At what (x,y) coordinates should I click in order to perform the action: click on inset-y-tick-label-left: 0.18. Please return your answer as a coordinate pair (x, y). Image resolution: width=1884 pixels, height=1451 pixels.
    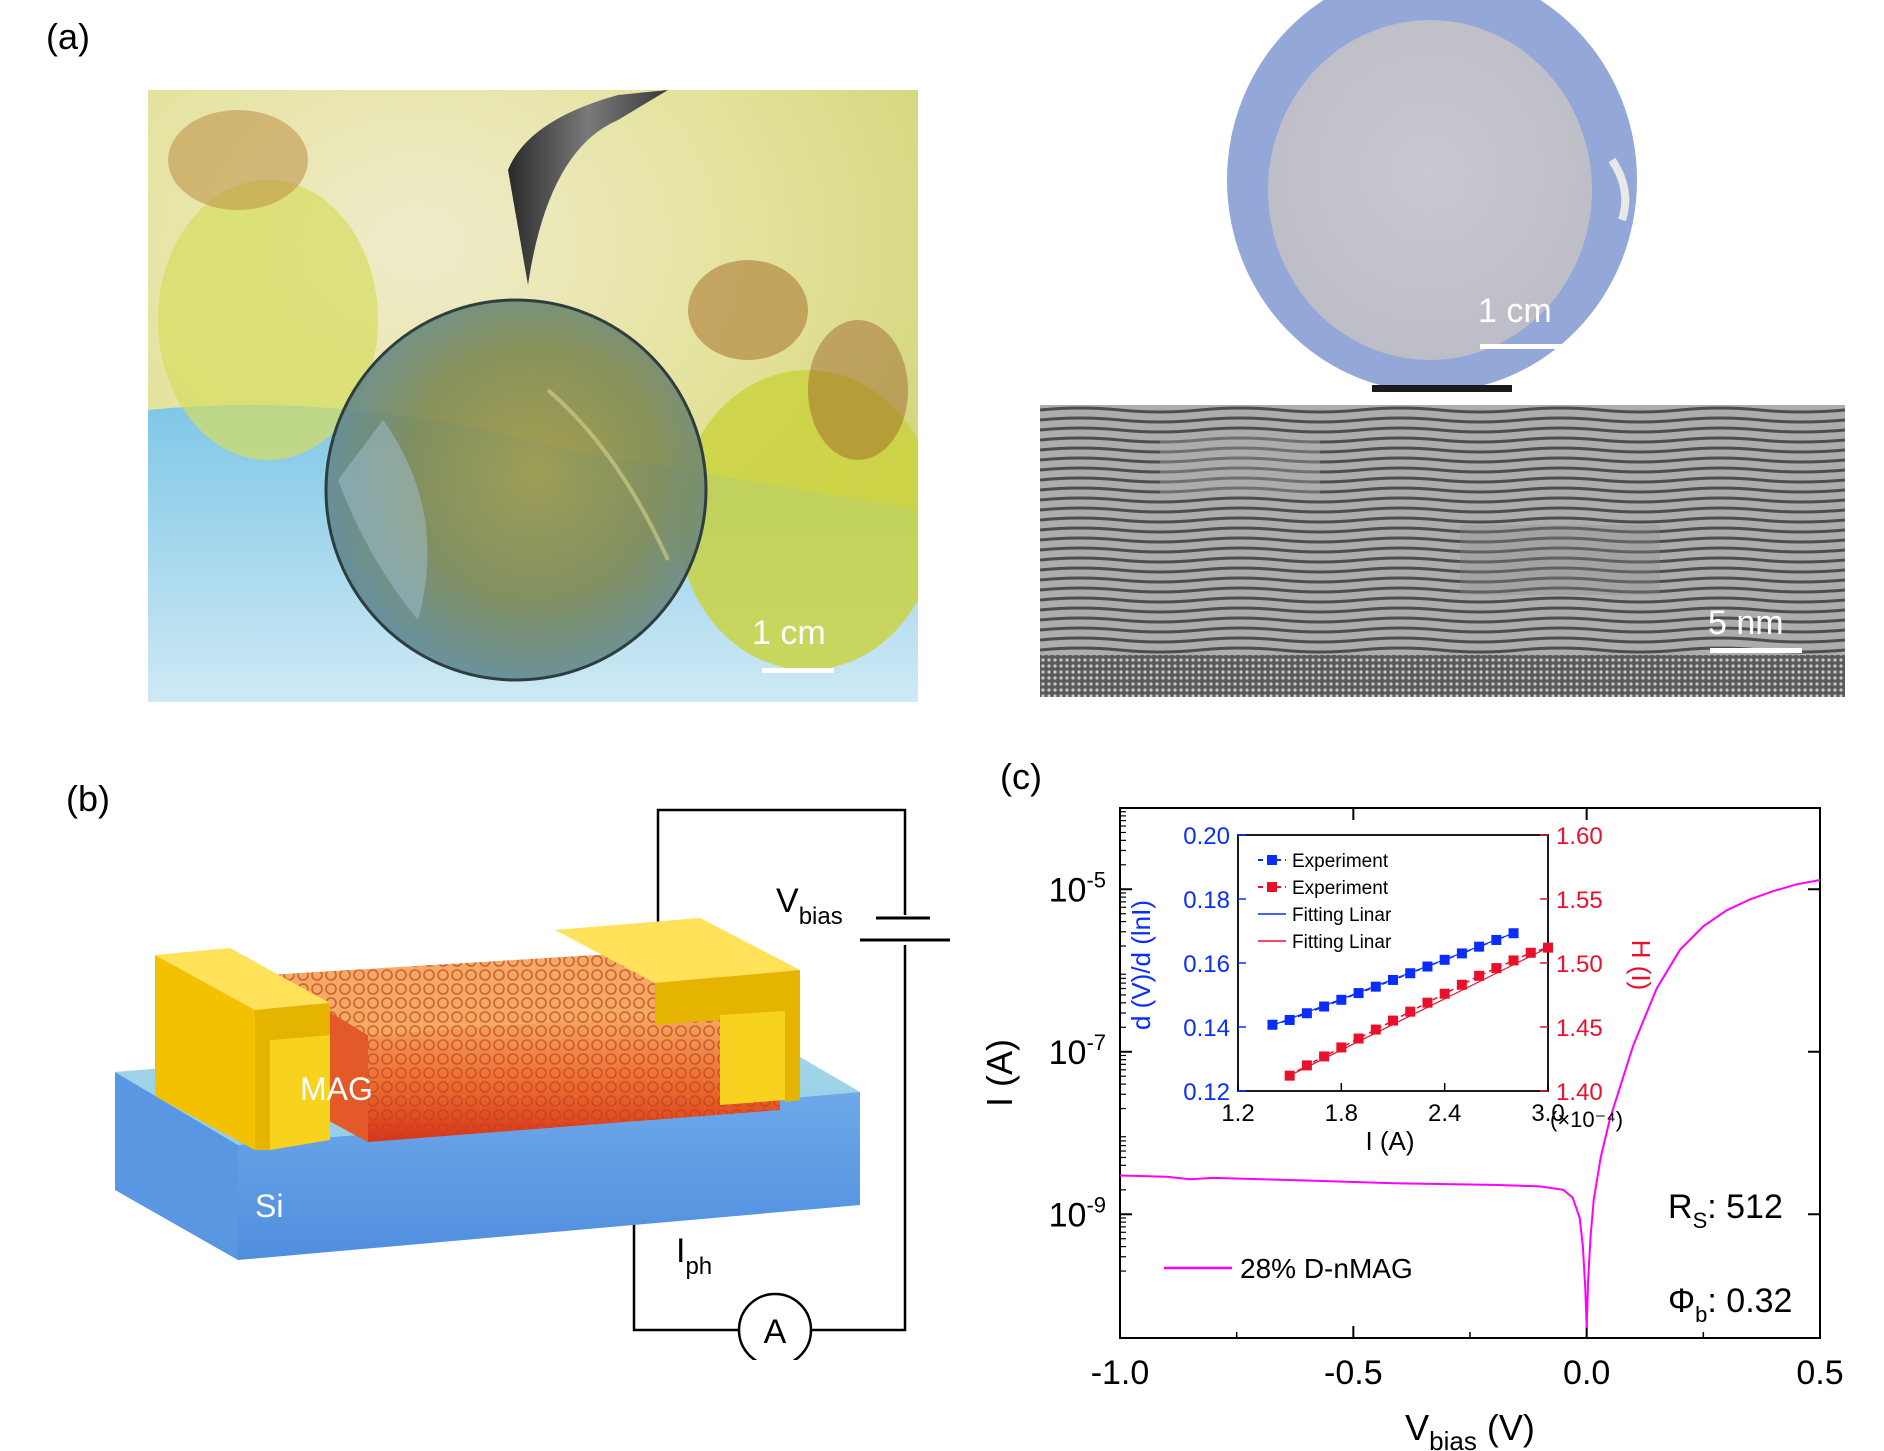
    Looking at the image, I should click on (1206, 900).